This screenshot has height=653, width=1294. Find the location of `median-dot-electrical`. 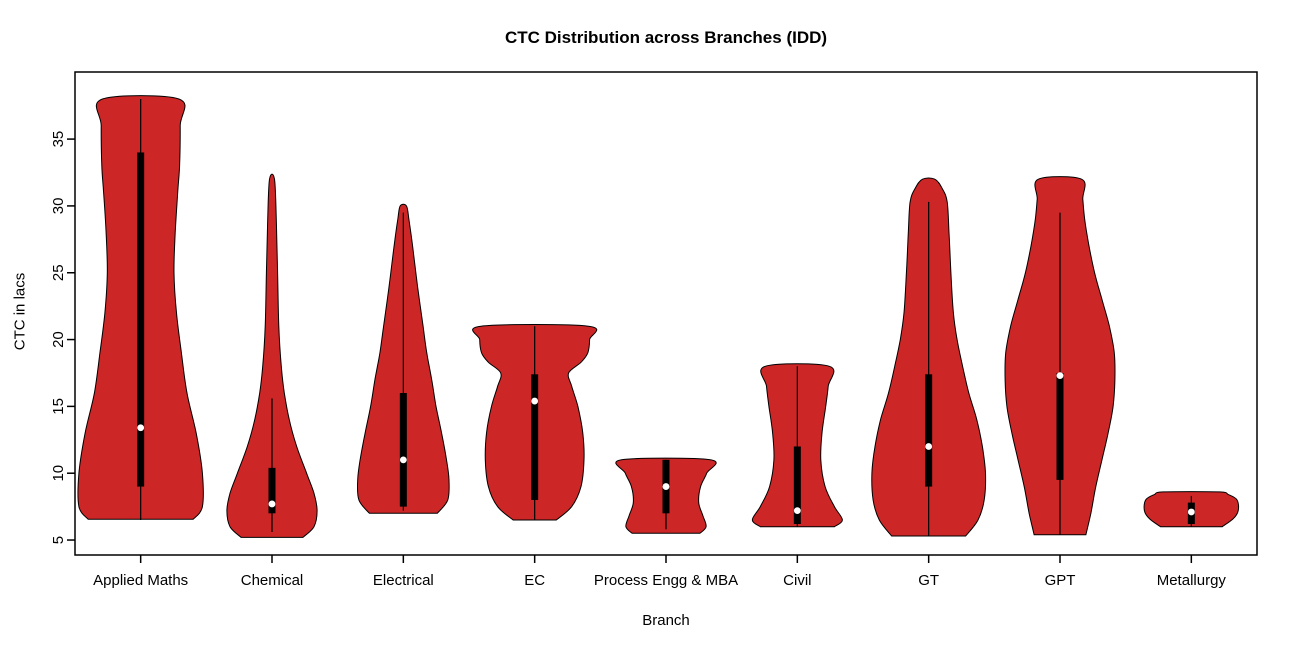

median-dot-electrical is located at coordinates (403, 460).